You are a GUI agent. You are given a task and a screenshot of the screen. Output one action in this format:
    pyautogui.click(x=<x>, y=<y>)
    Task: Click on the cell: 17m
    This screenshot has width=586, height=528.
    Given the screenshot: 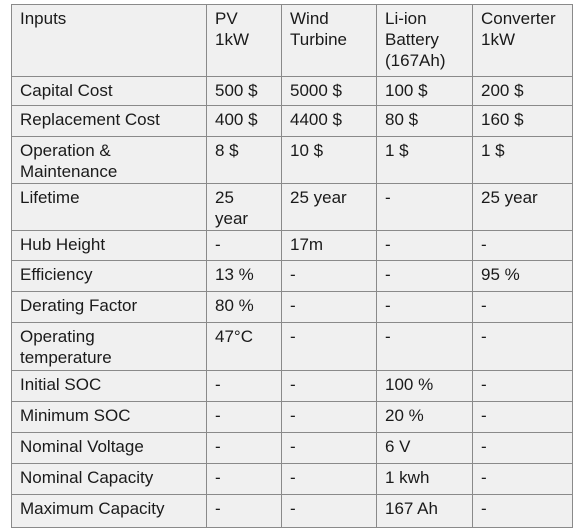 What is the action you would take?
    pyautogui.click(x=329, y=245)
    